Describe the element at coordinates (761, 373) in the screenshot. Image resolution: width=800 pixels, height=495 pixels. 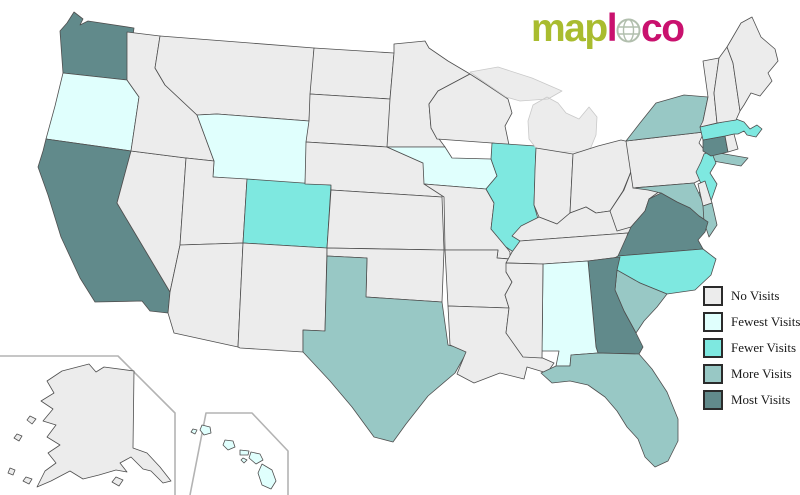
I see `legend-label-more-visits: More Visits` at that location.